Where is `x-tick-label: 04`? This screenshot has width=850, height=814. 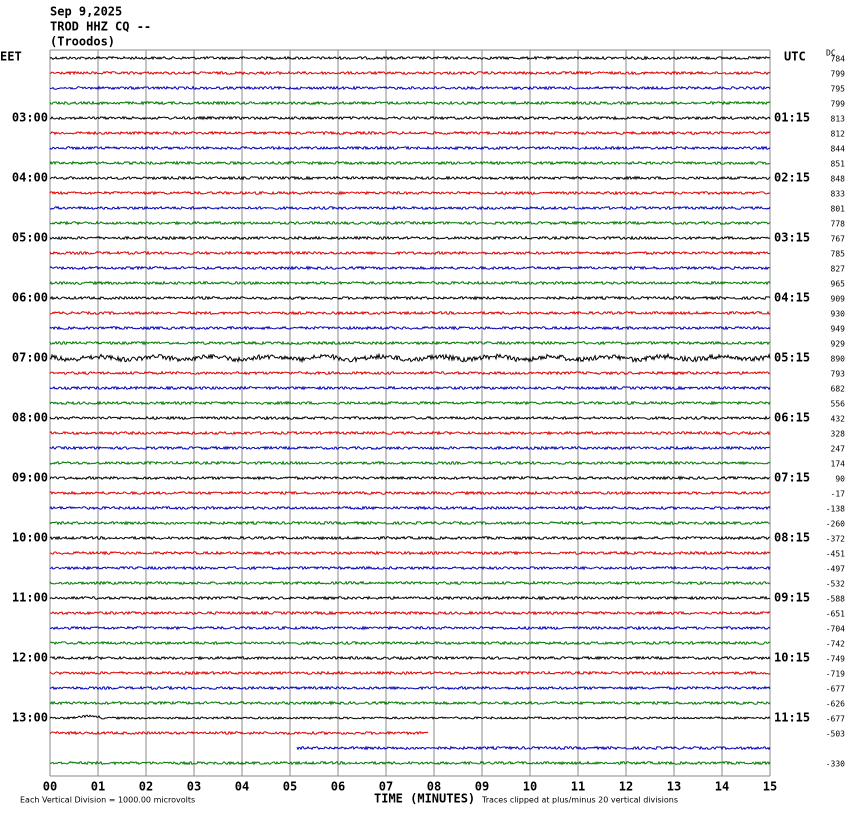
x-tick-label: 04 is located at coordinates (242, 787).